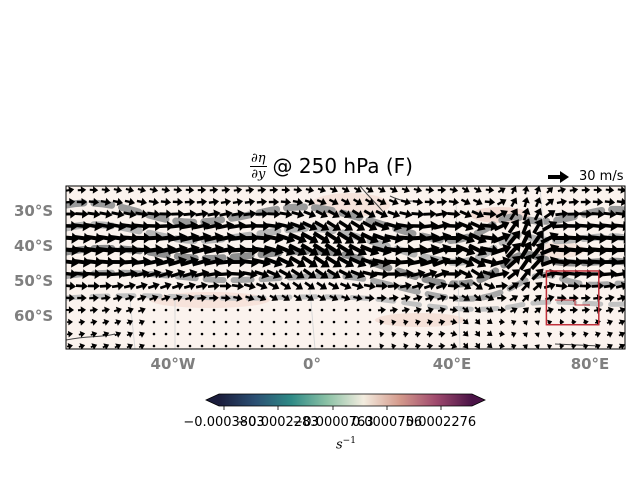 Image resolution: width=640 pixels, height=480 pixels. What do you see at coordinates (331, 166) in the screenshot?
I see `plot-title: ∂η ∂y @ 250 hPa (F)` at bounding box center [331, 166].